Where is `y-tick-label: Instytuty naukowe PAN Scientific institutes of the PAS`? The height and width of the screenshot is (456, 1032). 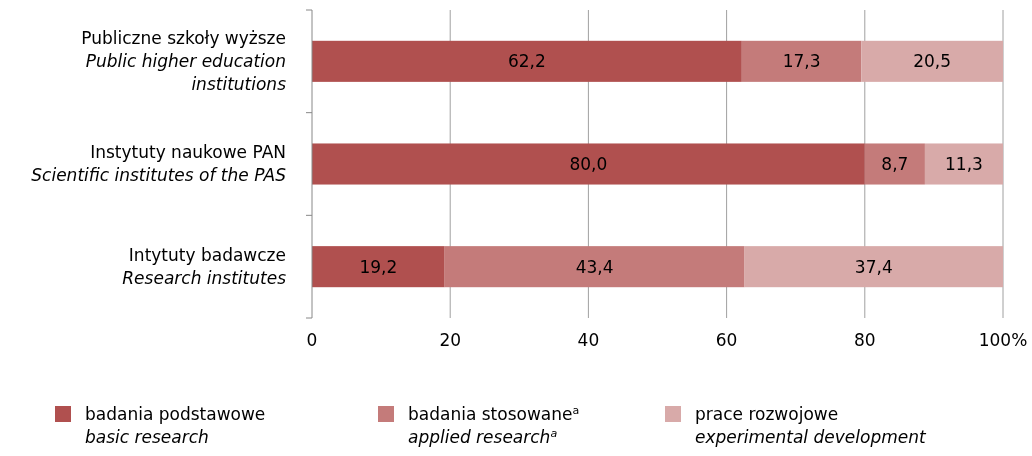
y-tick-label: Instytuty naukowe PAN Scientific institutes of the PAS is located at coordinates (159, 164).